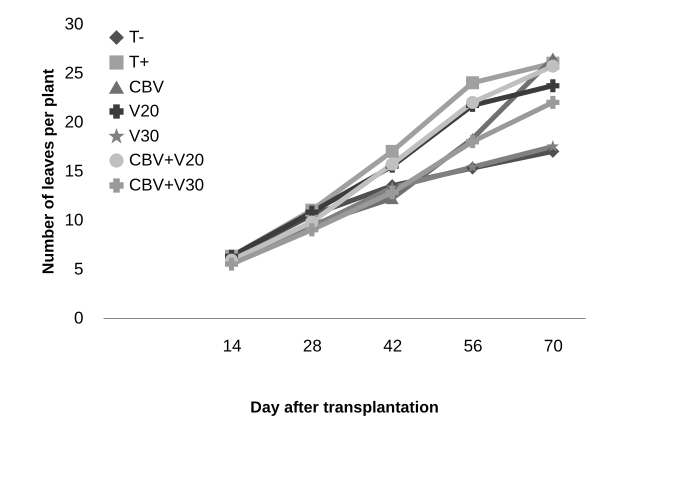 This screenshot has height=484, width=690. Describe the element at coordinates (553, 346) in the screenshot. I see `x-tick-label: 70` at that location.